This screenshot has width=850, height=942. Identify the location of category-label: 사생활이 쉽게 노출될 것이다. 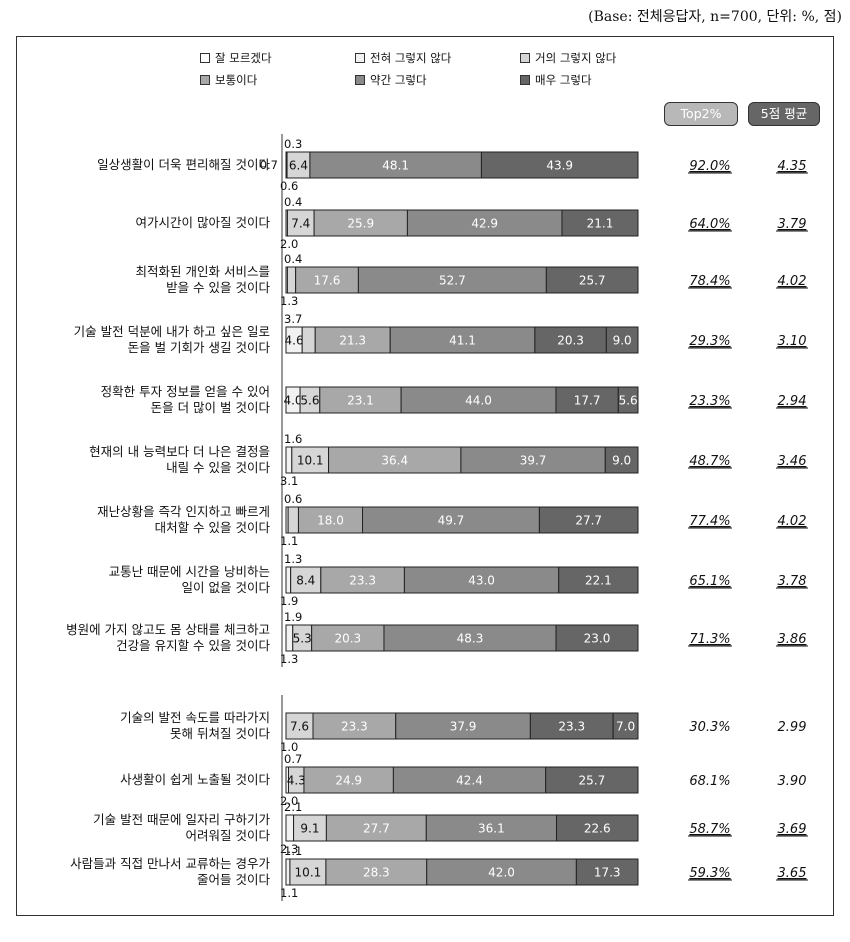
(195, 779).